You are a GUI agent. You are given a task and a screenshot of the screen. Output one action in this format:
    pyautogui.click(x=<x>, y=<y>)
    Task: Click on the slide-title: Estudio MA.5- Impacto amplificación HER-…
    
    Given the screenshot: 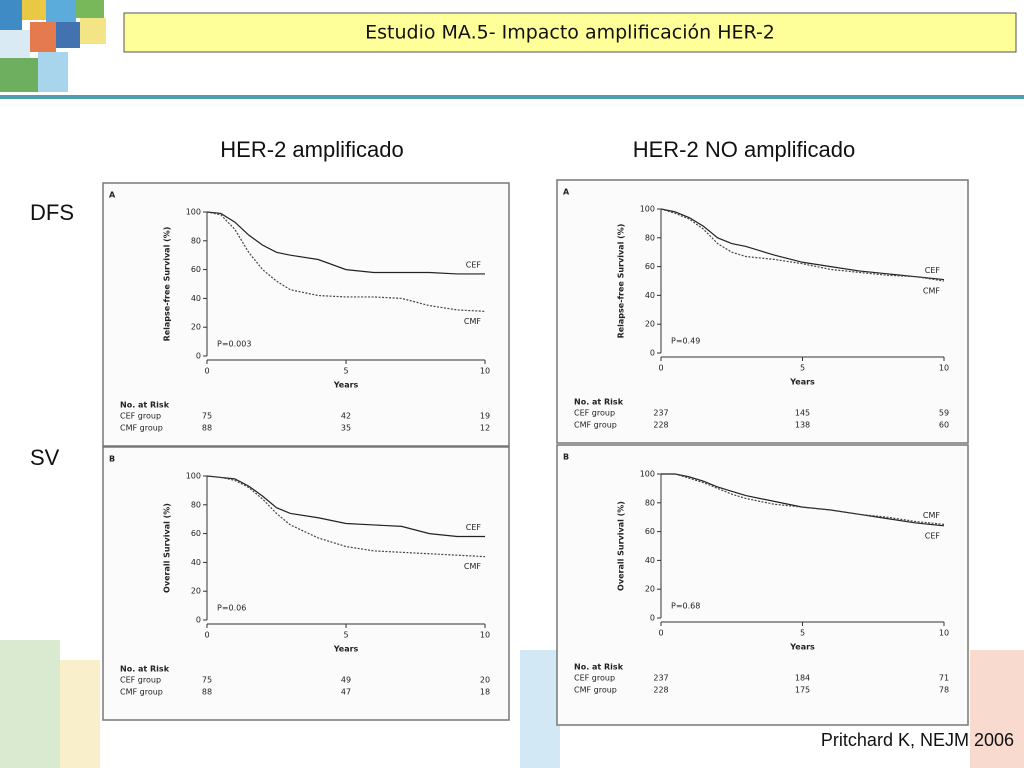 What is the action you would take?
    pyautogui.click(x=570, y=33)
    